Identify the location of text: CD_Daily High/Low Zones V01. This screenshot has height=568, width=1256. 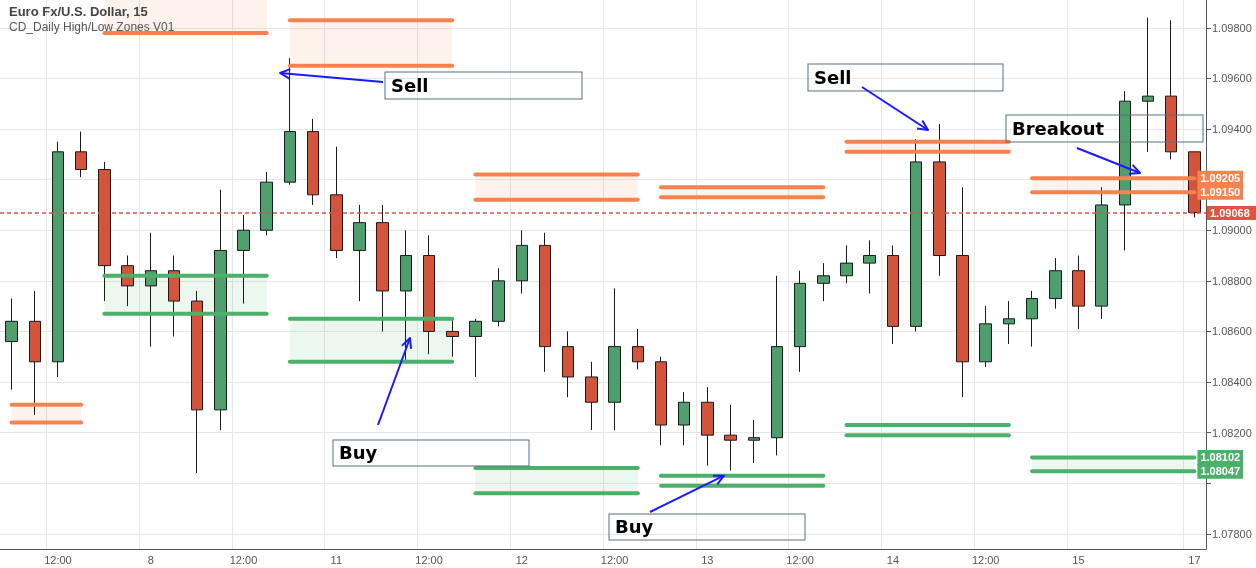
(92, 27).